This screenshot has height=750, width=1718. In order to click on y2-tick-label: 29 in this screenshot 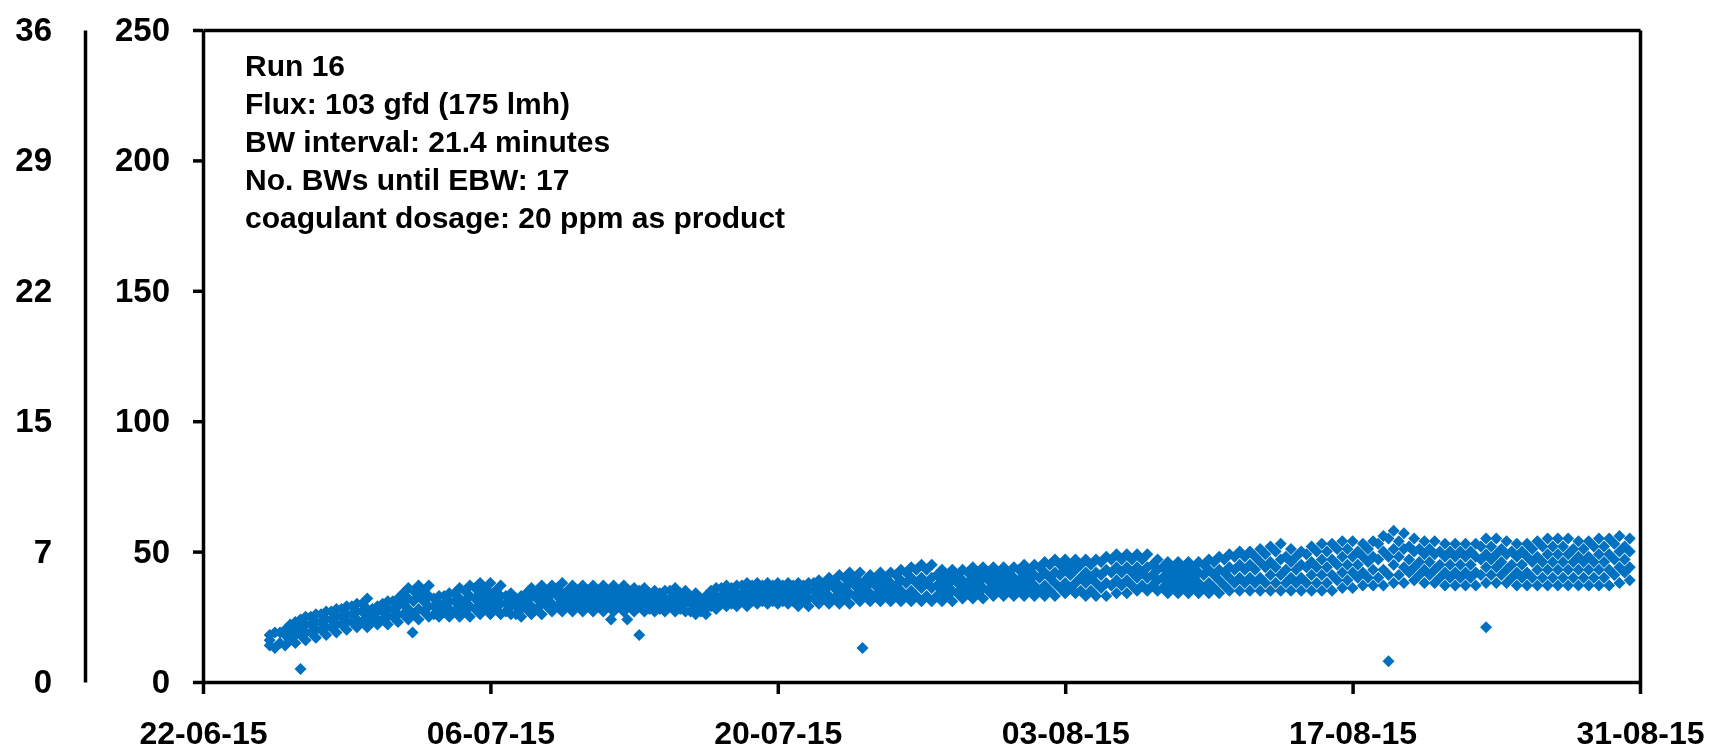, I will do `click(33, 160)`.